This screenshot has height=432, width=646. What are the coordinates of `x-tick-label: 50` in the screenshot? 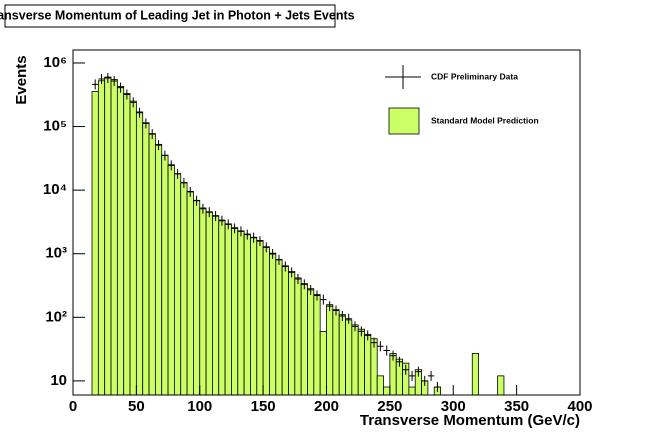 It's located at (136, 406).